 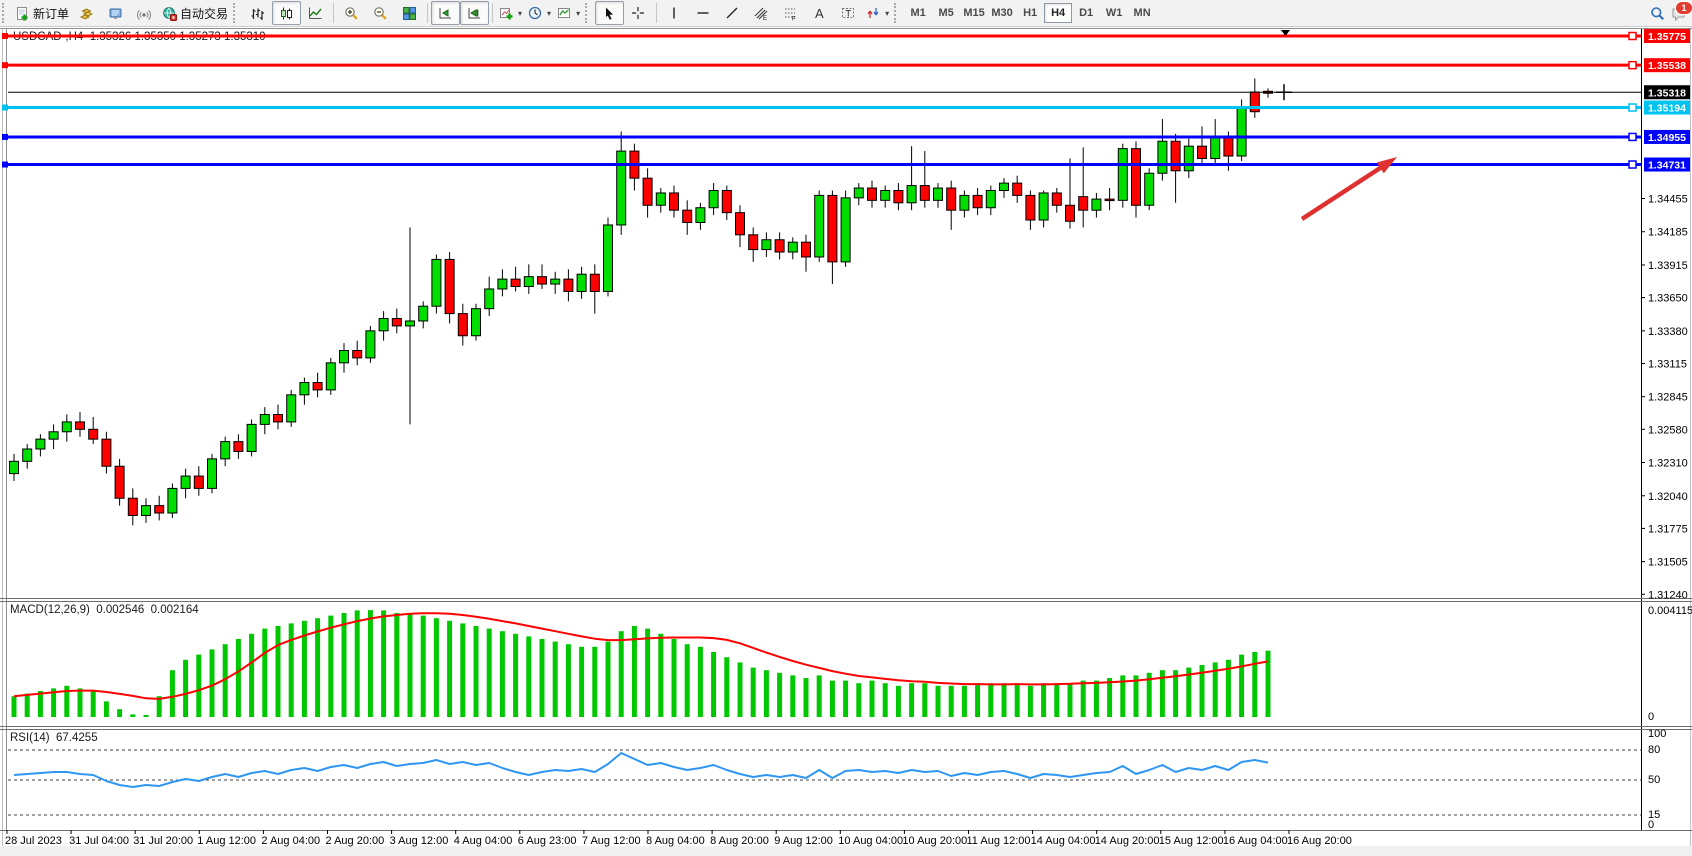 I want to click on auto-scroll-icon, so click(x=445, y=13).